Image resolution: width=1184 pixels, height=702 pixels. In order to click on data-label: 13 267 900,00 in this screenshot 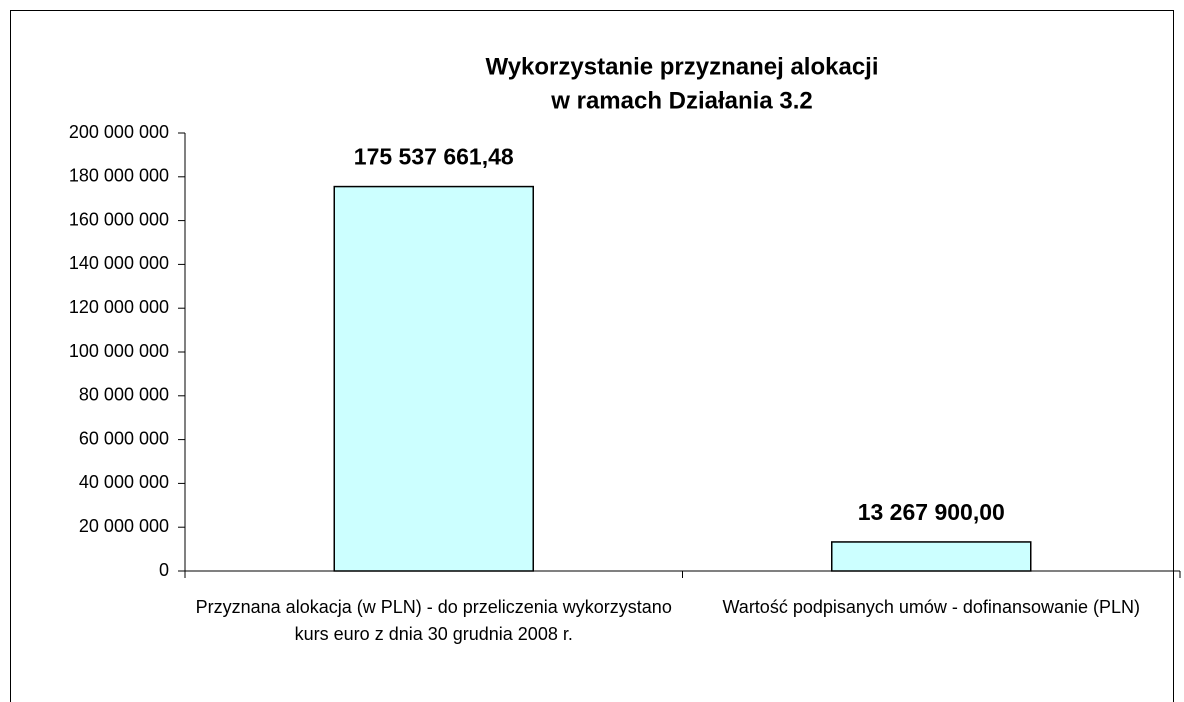, I will do `click(931, 512)`.